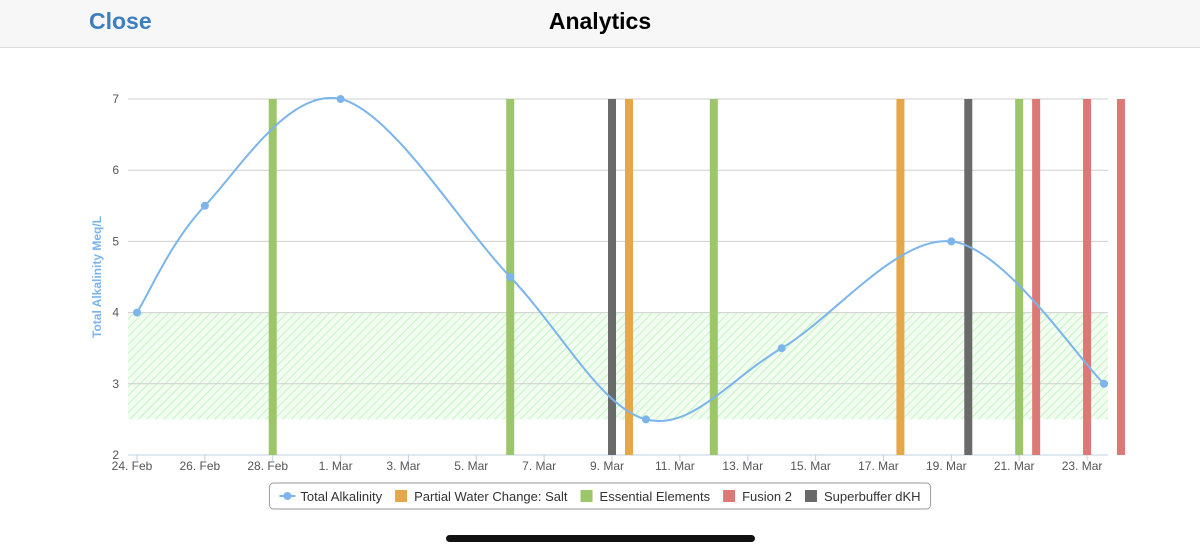  Describe the element at coordinates (132, 466) in the screenshot. I see `x-tick-label: 24. Feb` at that location.